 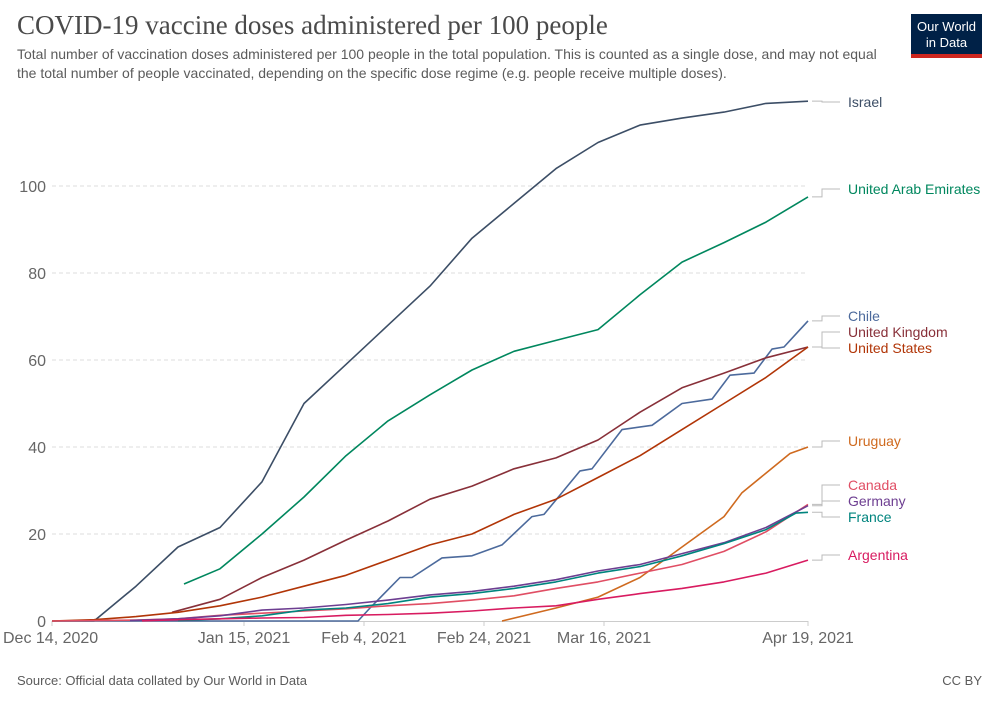 What do you see at coordinates (962, 680) in the screenshot?
I see `license: CC BY` at bounding box center [962, 680].